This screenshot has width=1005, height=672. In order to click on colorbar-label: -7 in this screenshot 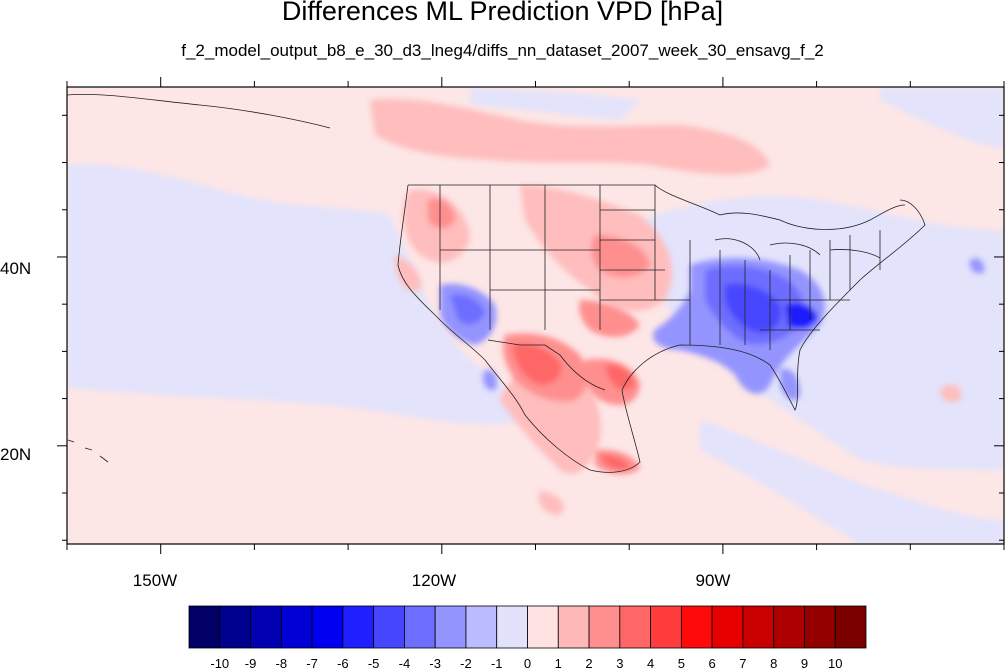, I will do `click(312, 663)`.